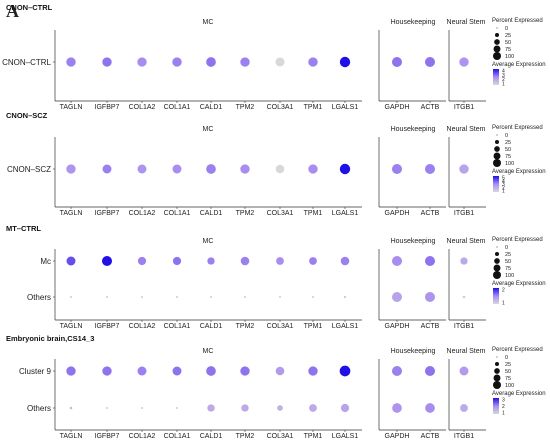 This screenshot has height=443, width=550. Describe the element at coordinates (503, 80) in the screenshot. I see `legend-color-tick: 2` at that location.